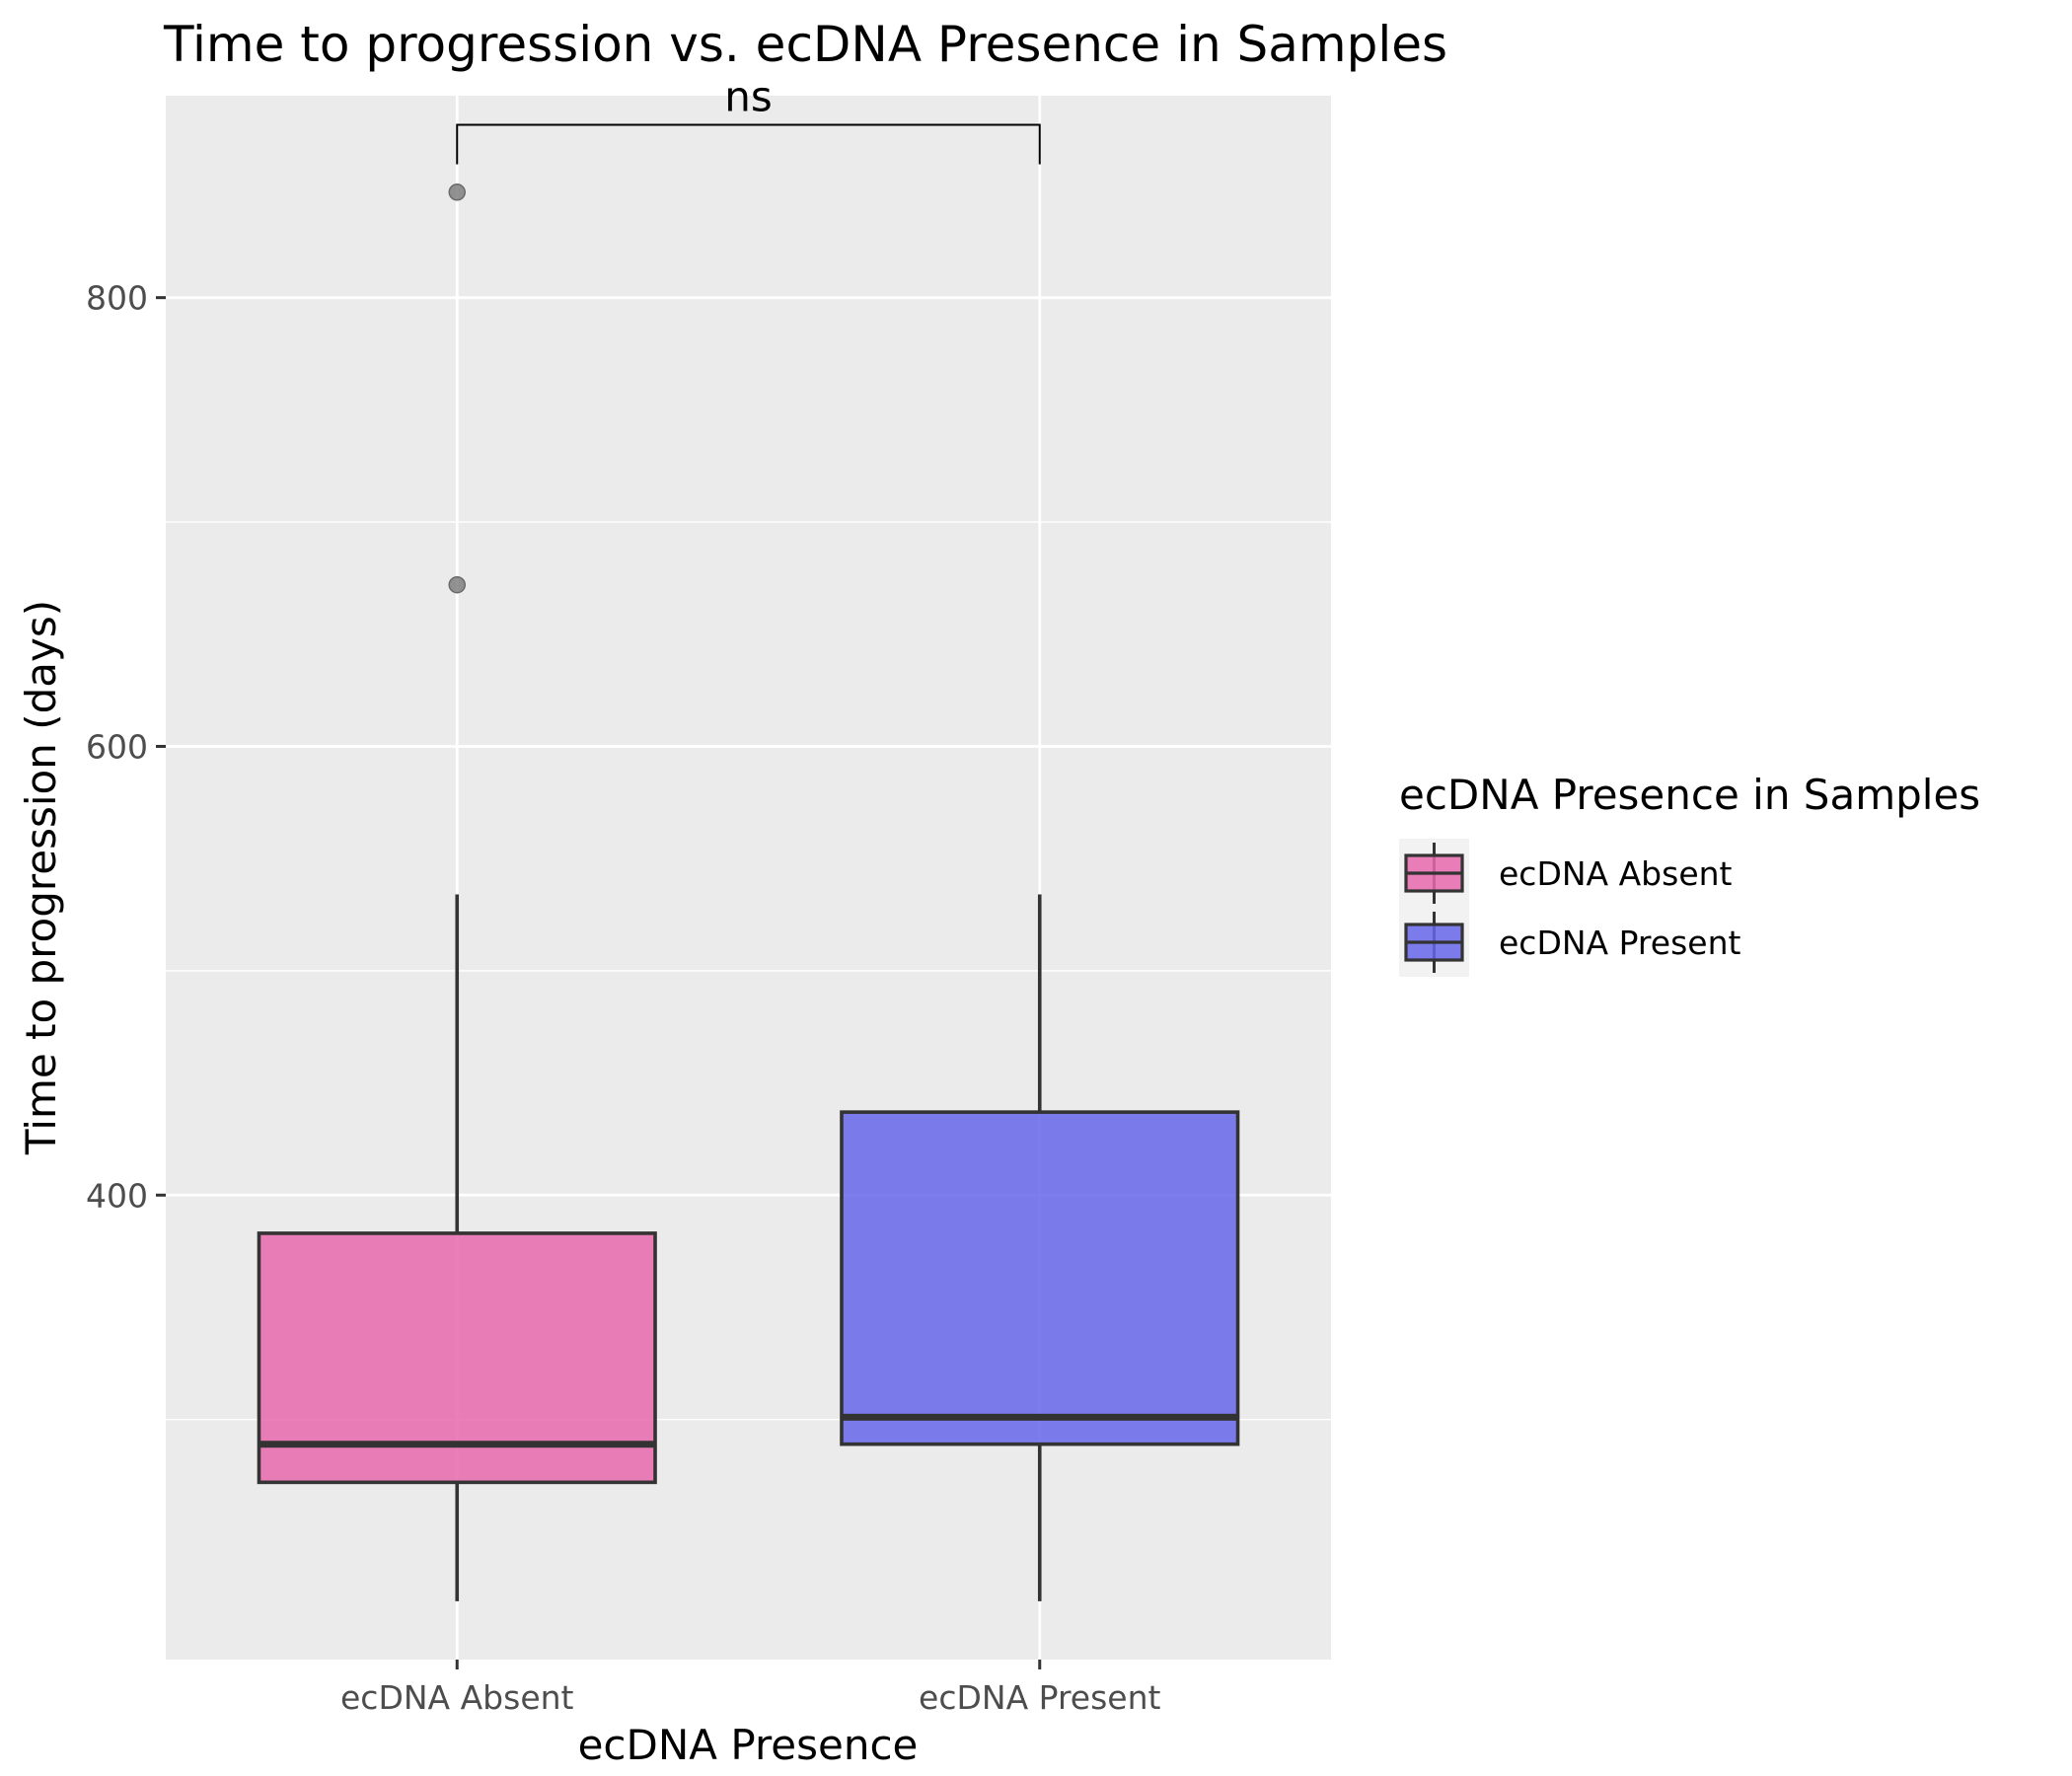  I want to click on box-iqr, so click(1040, 1278).